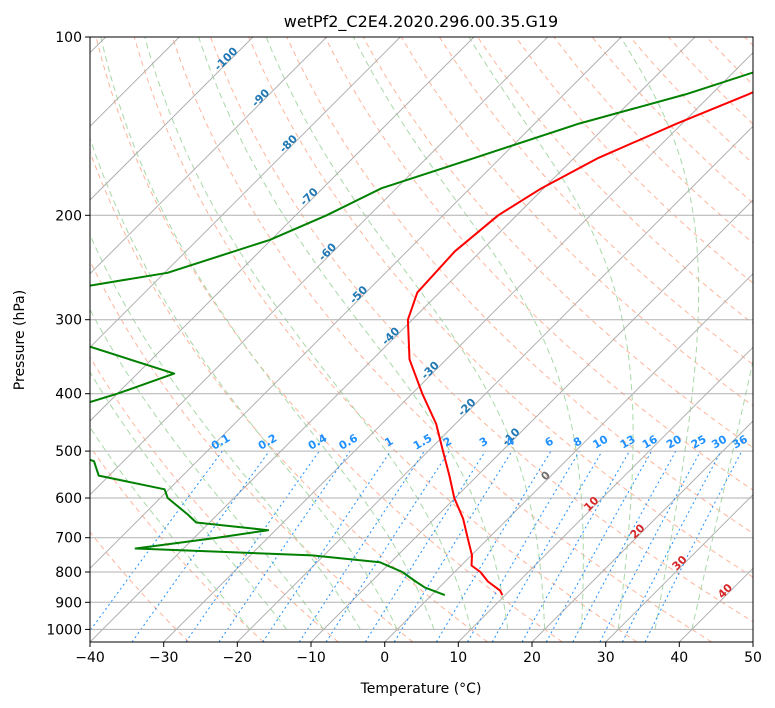 The image size is (775, 708). I want to click on x-tick-label: 30, so click(606, 658).